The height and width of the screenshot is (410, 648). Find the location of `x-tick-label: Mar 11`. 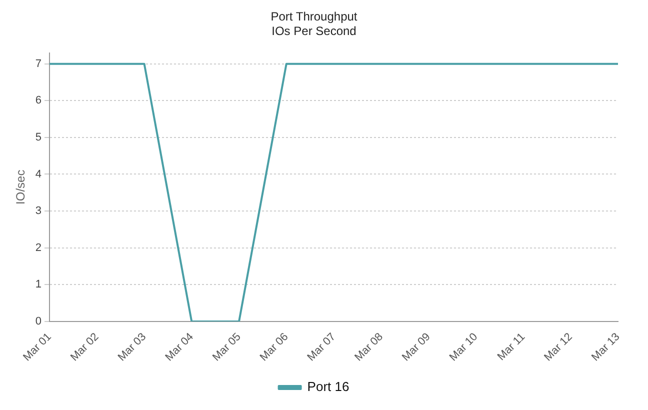

x-tick-label: Mar 11 is located at coordinates (511, 347).